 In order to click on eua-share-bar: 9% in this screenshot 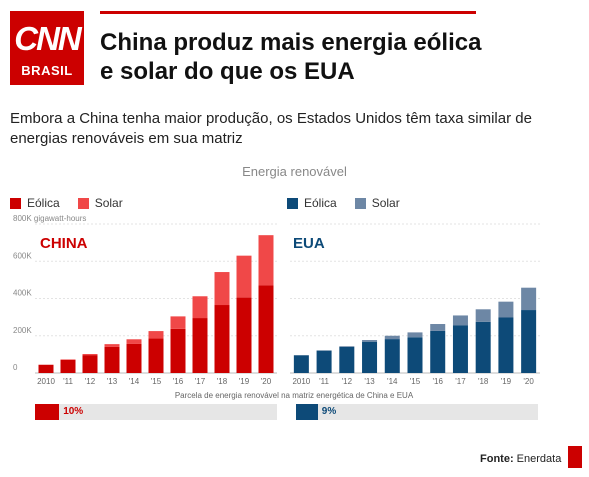, I will do `click(417, 412)`.